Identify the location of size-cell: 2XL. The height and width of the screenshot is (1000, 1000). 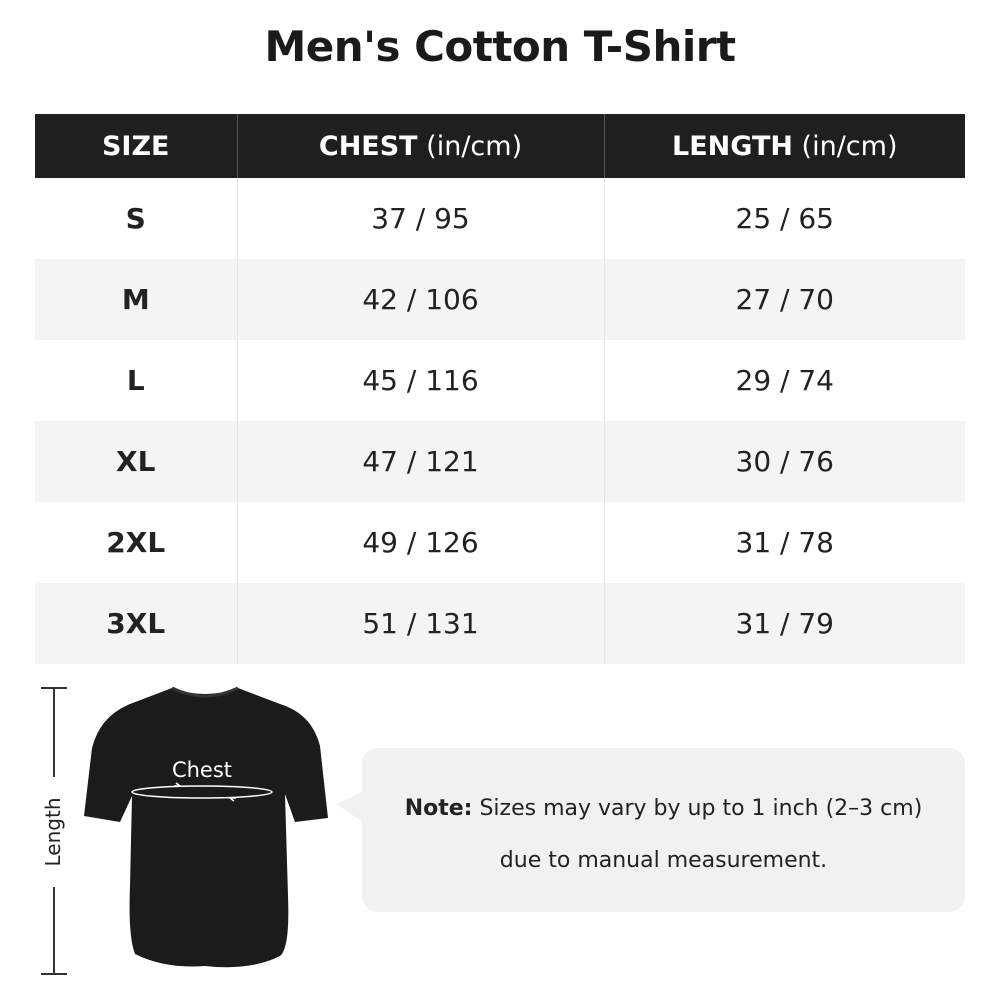
(136, 542).